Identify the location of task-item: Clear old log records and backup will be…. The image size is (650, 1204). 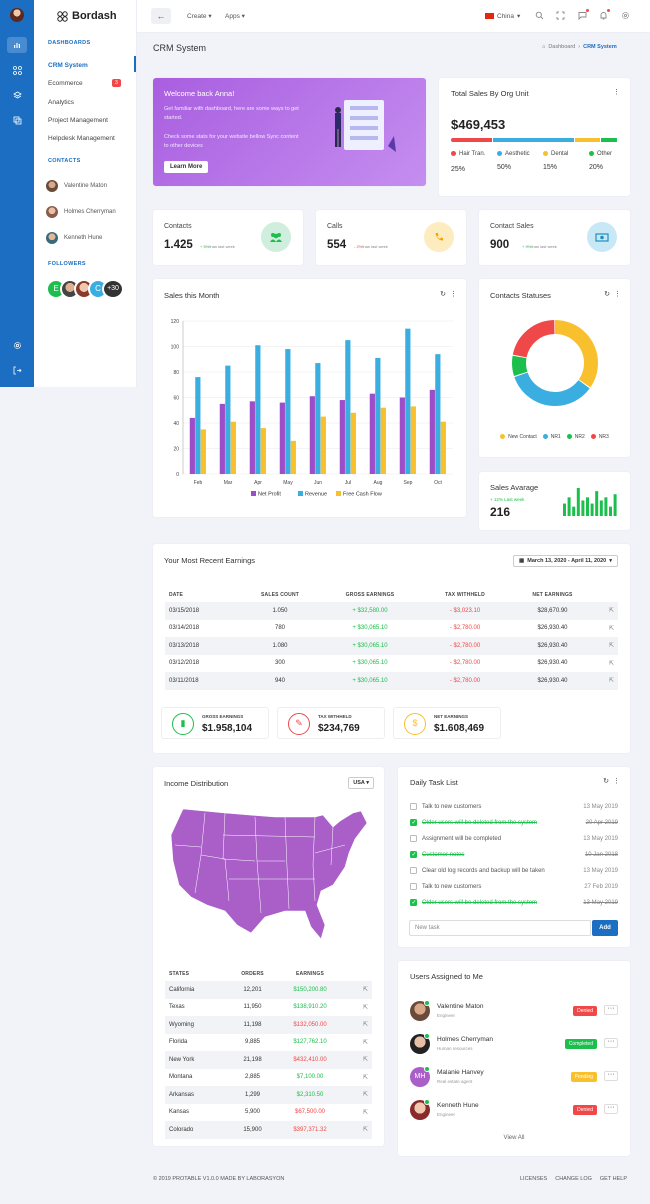
(514, 871).